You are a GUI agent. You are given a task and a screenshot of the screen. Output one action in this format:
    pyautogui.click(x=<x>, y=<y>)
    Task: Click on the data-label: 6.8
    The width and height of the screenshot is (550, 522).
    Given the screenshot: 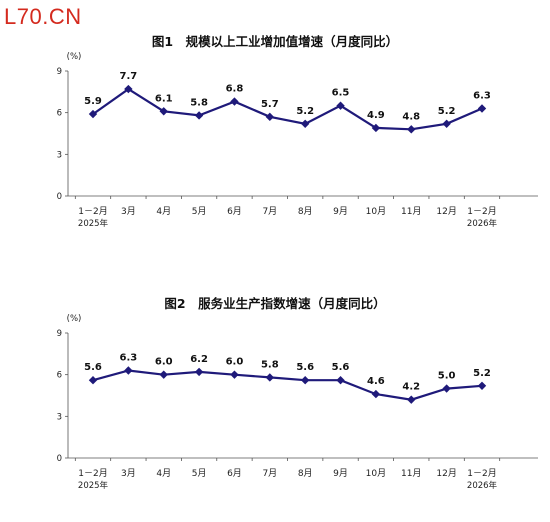 What is the action you would take?
    pyautogui.click(x=235, y=89)
    